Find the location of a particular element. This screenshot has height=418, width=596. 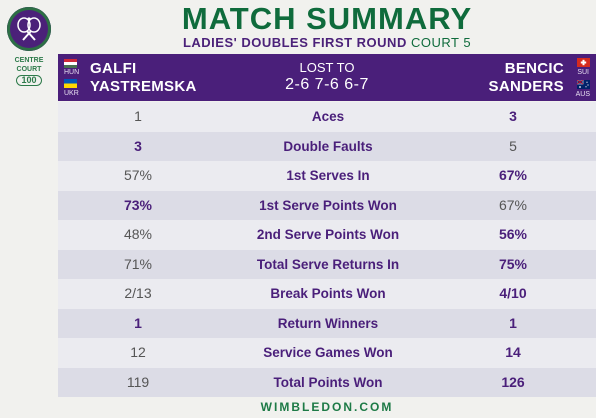

centre-court-badge: CENTRE COURT 100 is located at coordinates (29, 71).